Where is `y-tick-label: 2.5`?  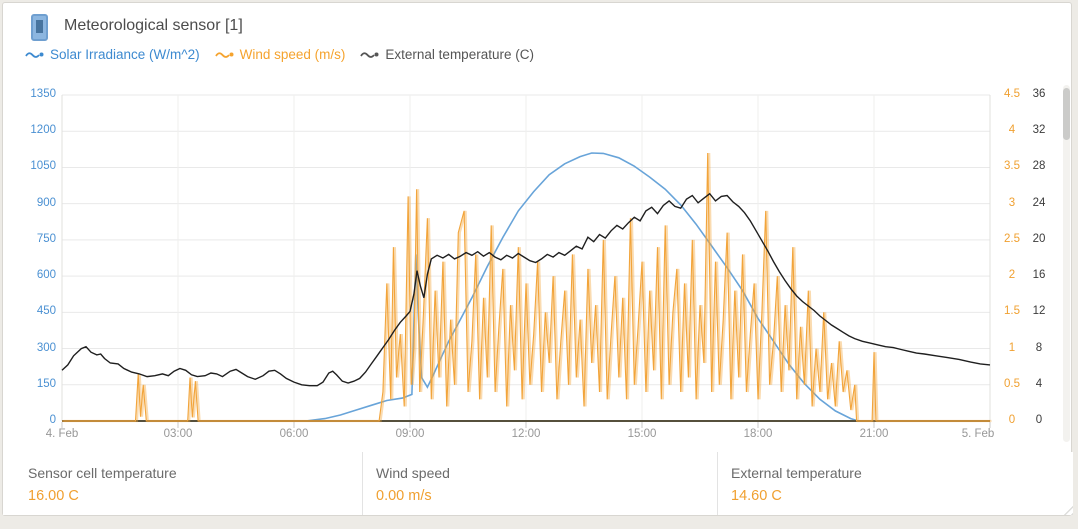
y-tick-label: 2.5 is located at coordinates (1012, 238).